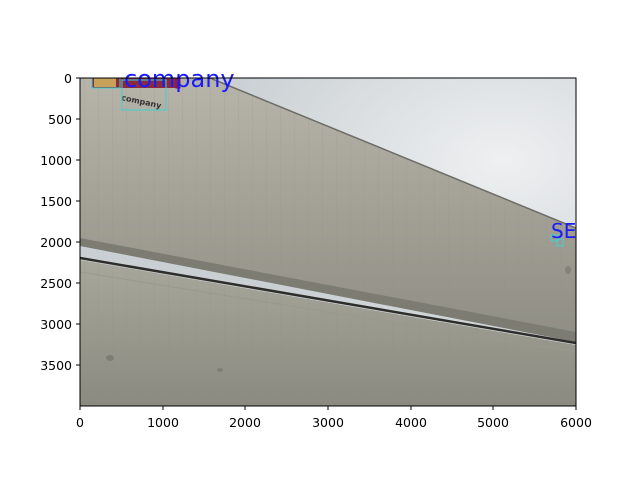 Image resolution: width=640 pixels, height=480 pixels. Describe the element at coordinates (245, 422) in the screenshot. I see `x-tick-label: 2000` at that location.